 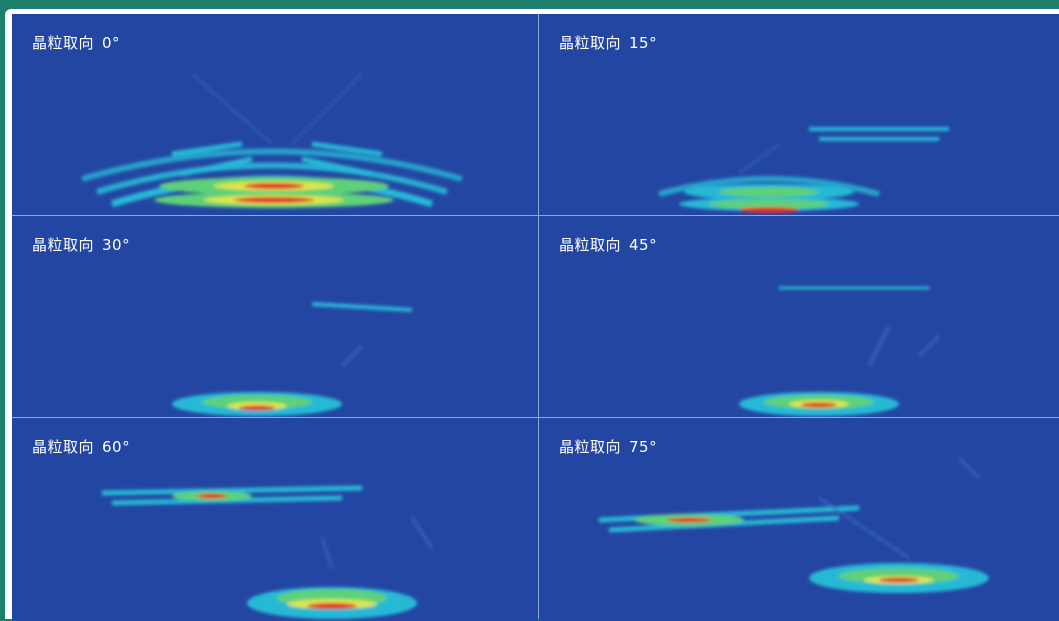 What do you see at coordinates (116, 245) in the screenshot?
I see `panel-angle: 30°` at bounding box center [116, 245].